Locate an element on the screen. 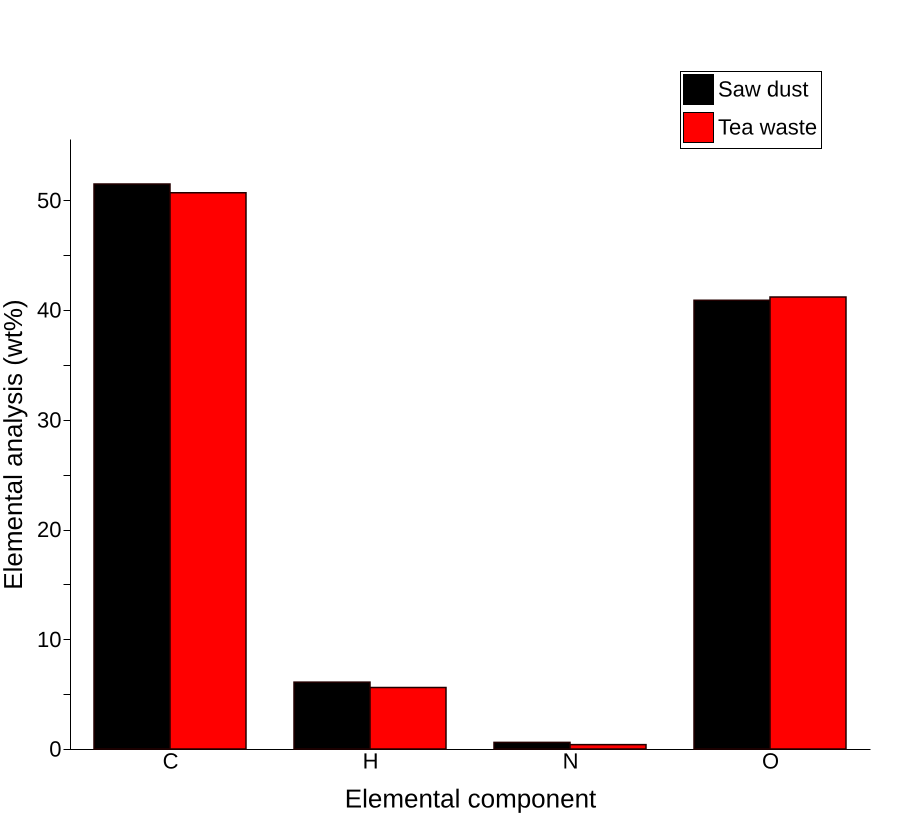 The height and width of the screenshot is (831, 907). x-tick-label: C is located at coordinates (170, 761).